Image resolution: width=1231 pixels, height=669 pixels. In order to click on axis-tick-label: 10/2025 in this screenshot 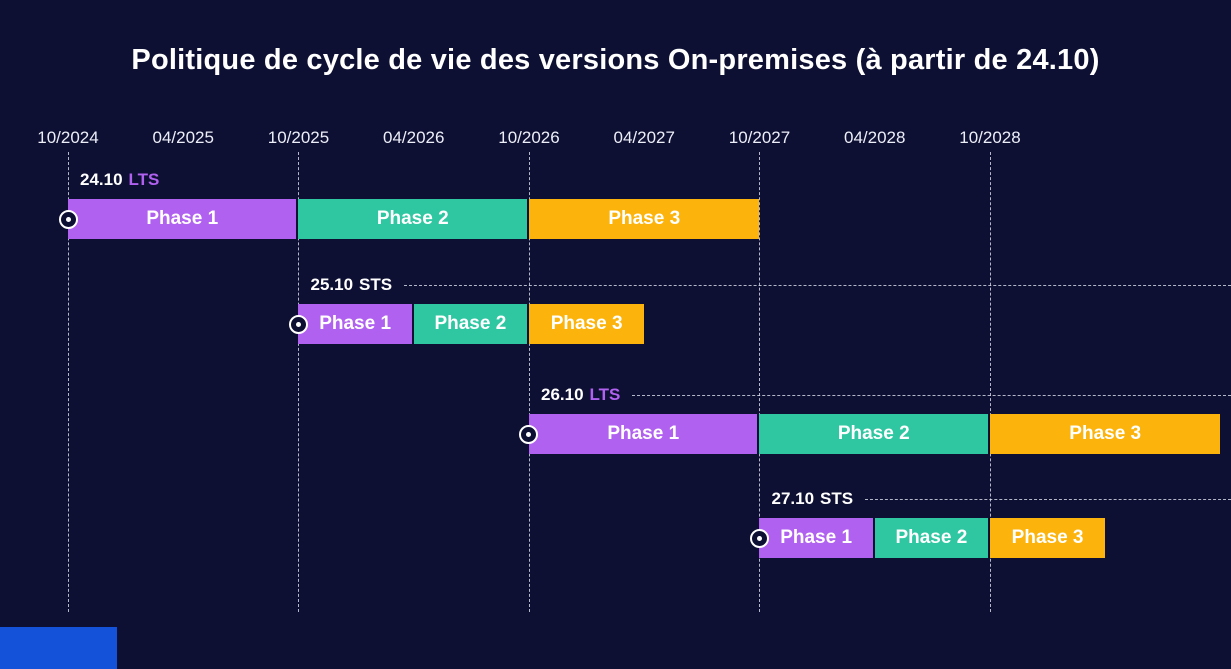, I will do `click(298, 137)`.